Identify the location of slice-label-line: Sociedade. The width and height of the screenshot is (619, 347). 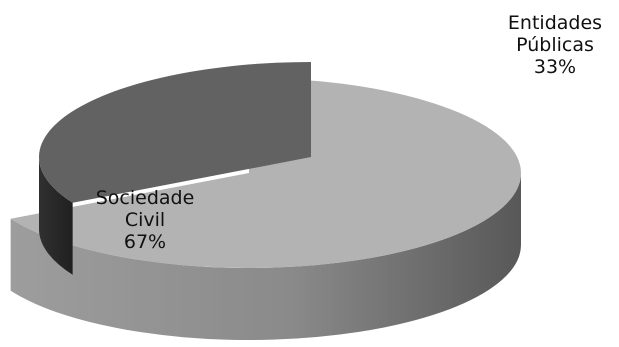
(145, 198).